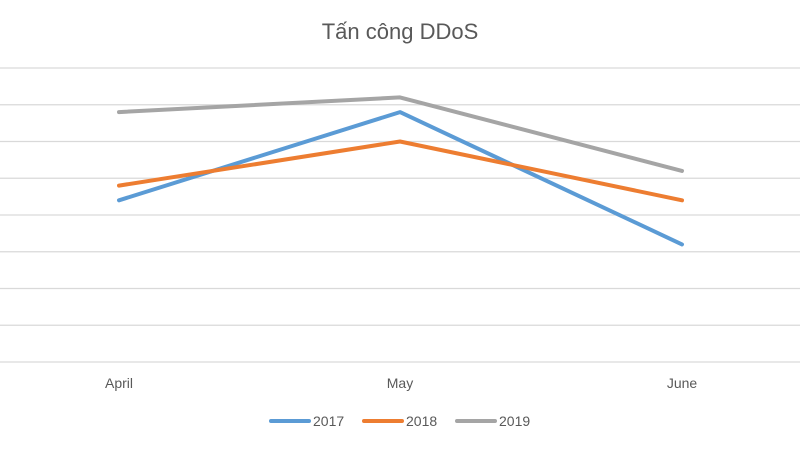 This screenshot has width=800, height=450. I want to click on legend-label-2019: 2019, so click(514, 421).